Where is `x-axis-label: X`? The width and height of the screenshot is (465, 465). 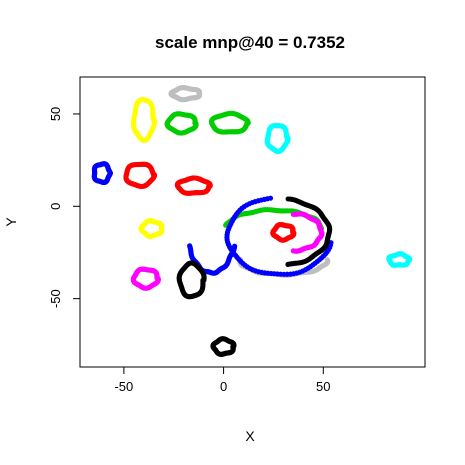
x-axis-label: X is located at coordinates (250, 436).